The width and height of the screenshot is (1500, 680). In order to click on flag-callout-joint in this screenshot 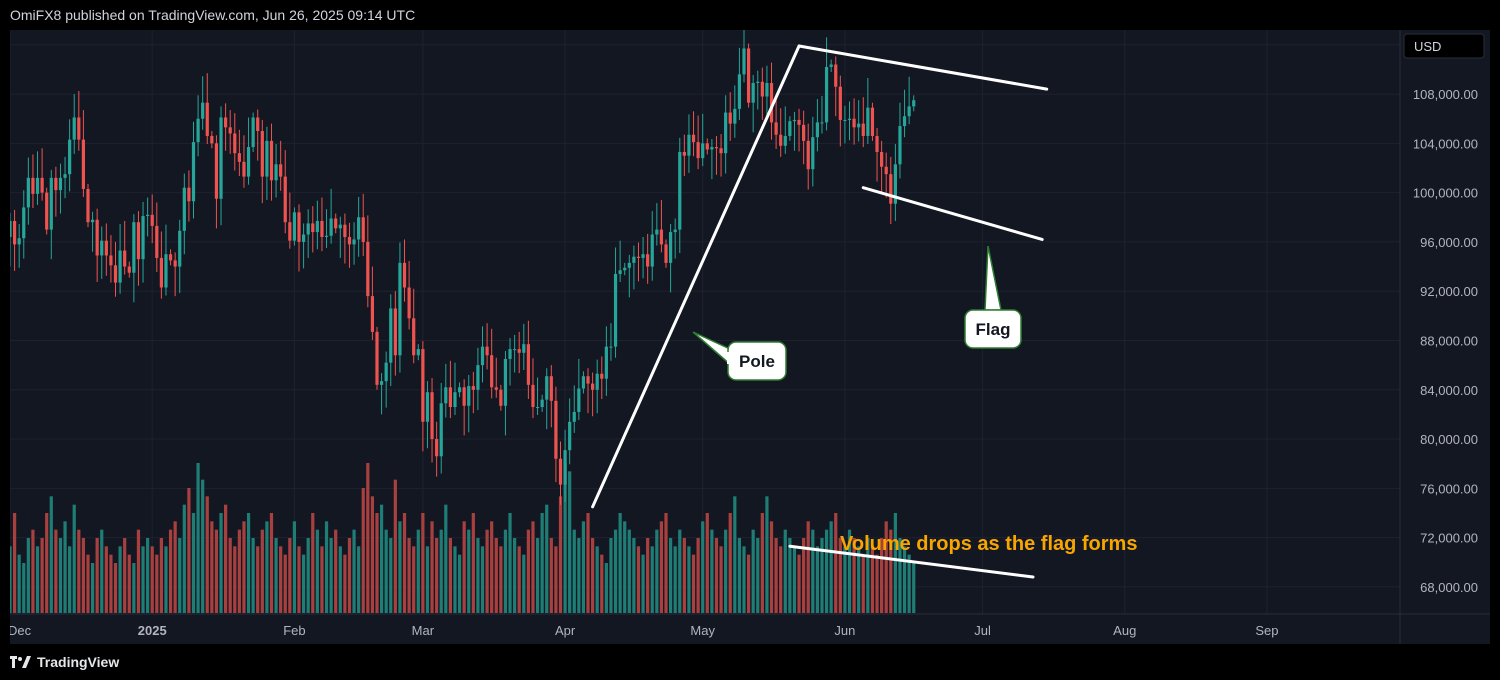, I will do `click(993, 313)`.